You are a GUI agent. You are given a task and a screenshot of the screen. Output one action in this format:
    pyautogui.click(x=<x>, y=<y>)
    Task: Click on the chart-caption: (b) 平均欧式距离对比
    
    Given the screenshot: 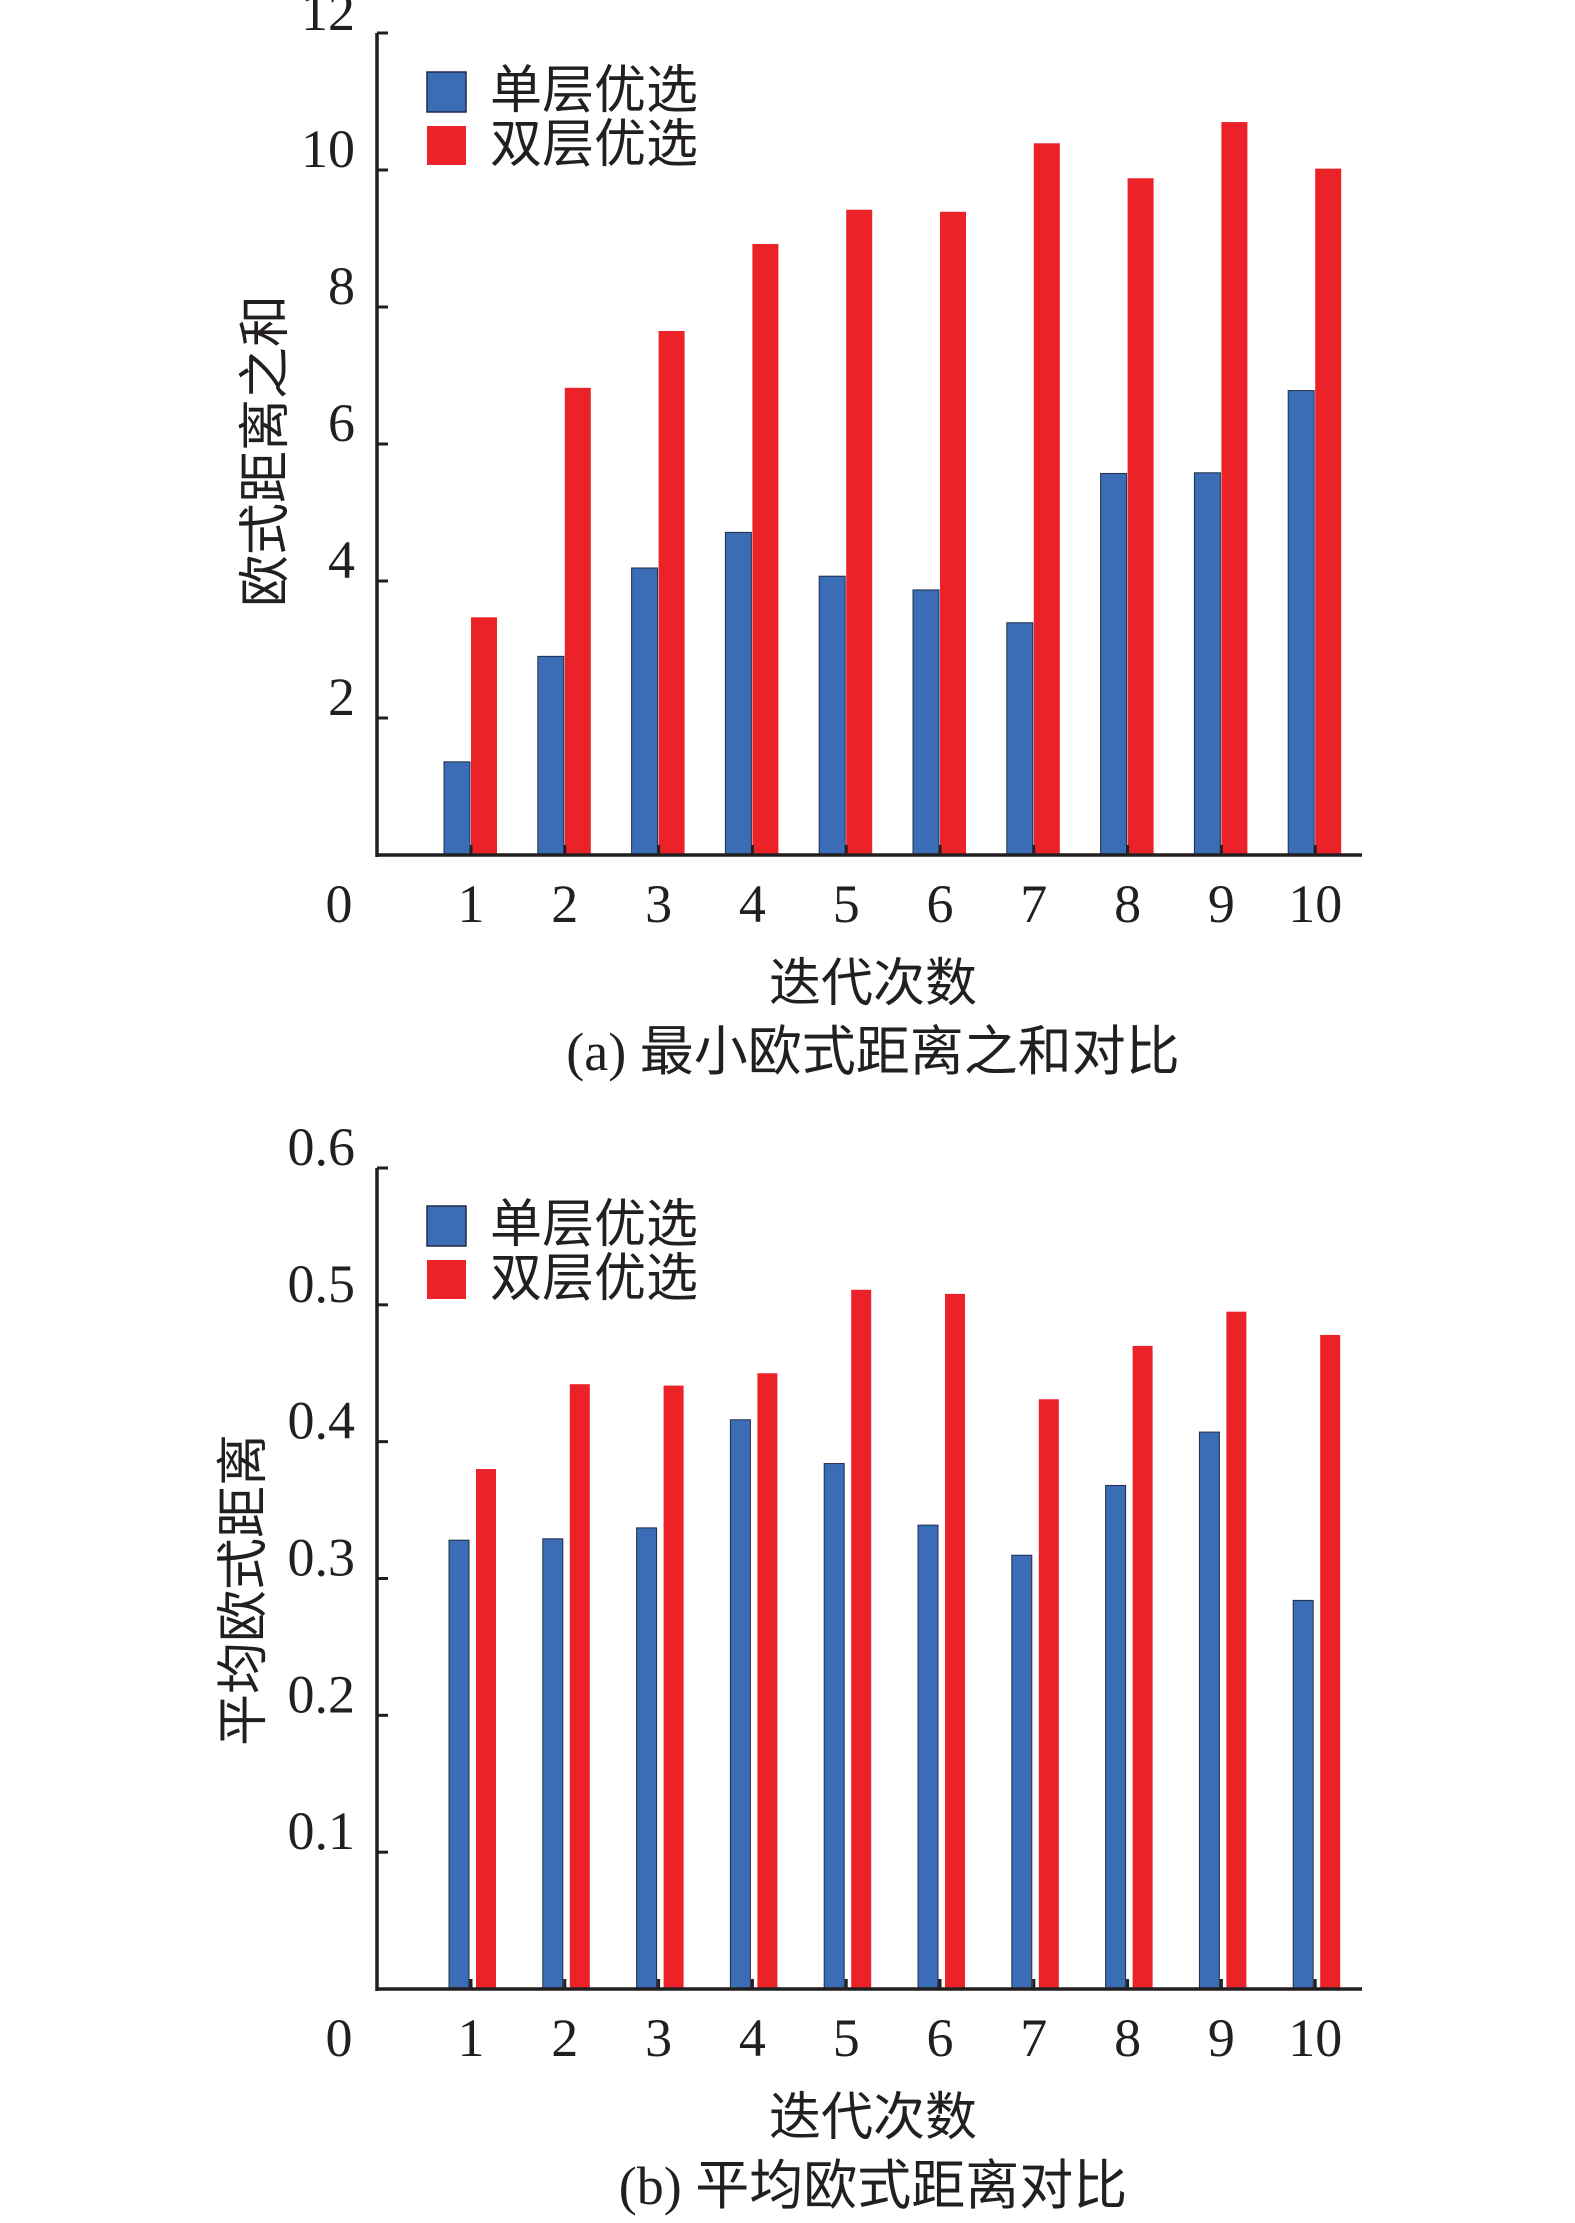 What is the action you would take?
    pyautogui.click(x=873, y=2186)
    